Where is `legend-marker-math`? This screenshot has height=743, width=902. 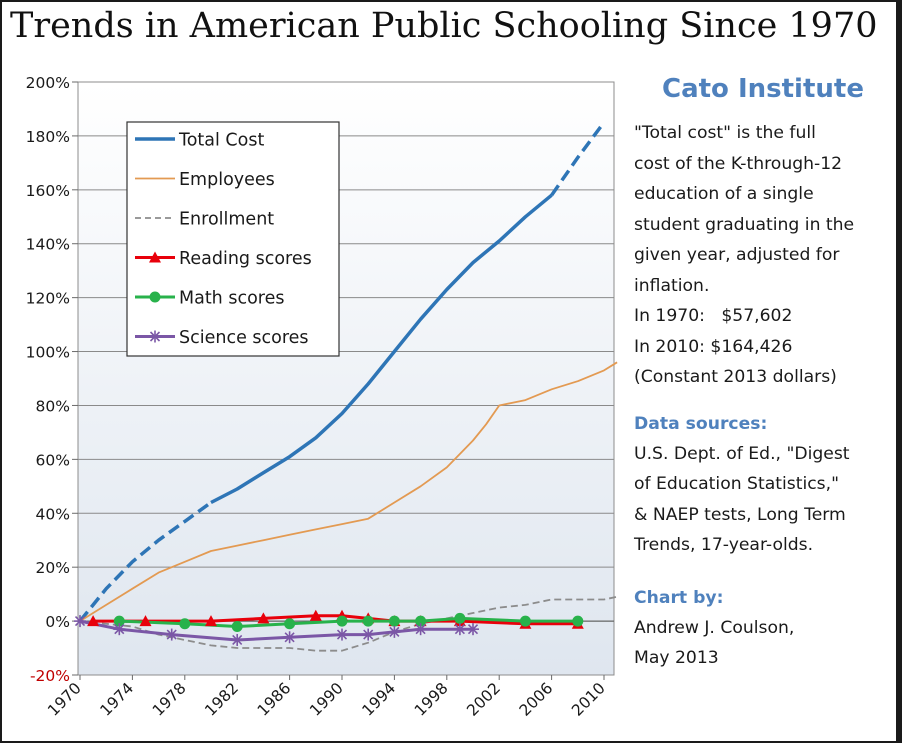
legend-marker-math is located at coordinates (155, 297).